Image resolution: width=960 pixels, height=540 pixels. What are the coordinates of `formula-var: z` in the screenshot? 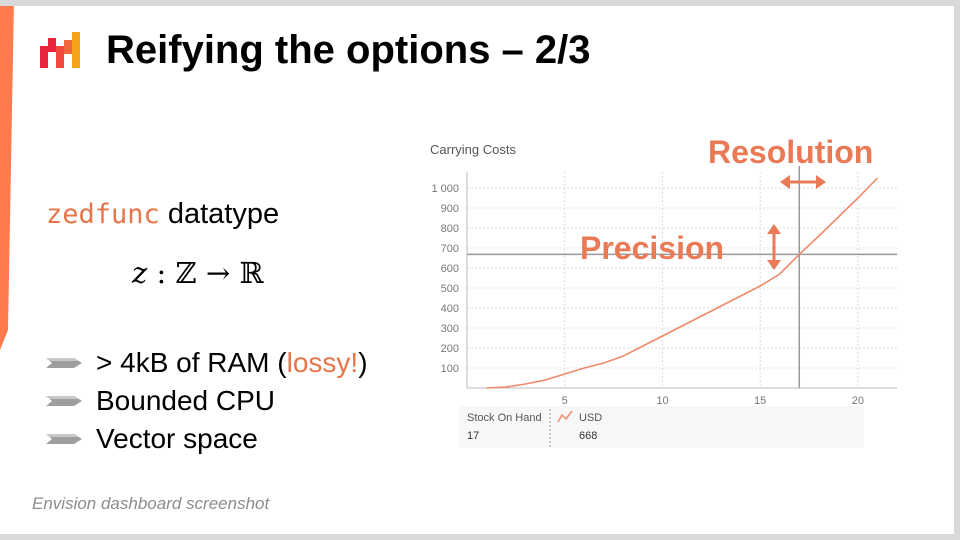 It's located at (140, 273).